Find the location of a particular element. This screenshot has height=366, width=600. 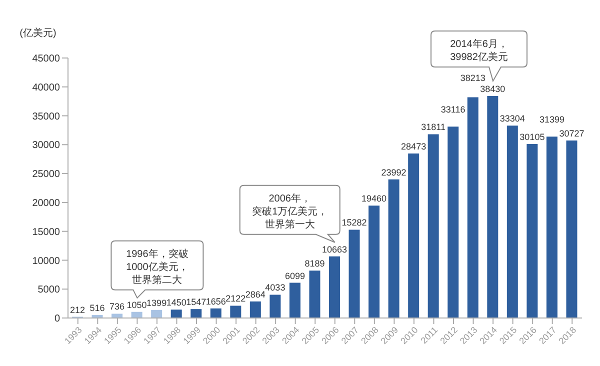

data-label: 2864 is located at coordinates (255, 294).